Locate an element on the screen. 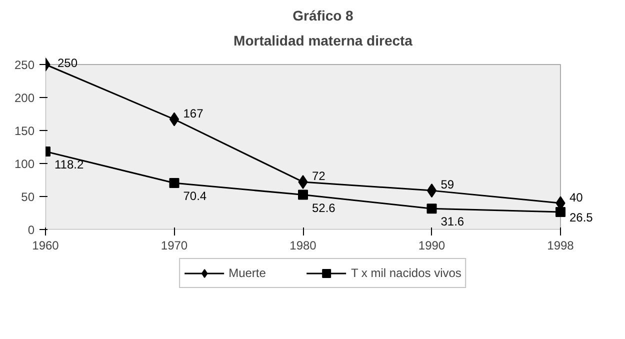 The height and width of the screenshot is (339, 625). chart-subtitle: Mortalidad materna directa is located at coordinates (323, 40).